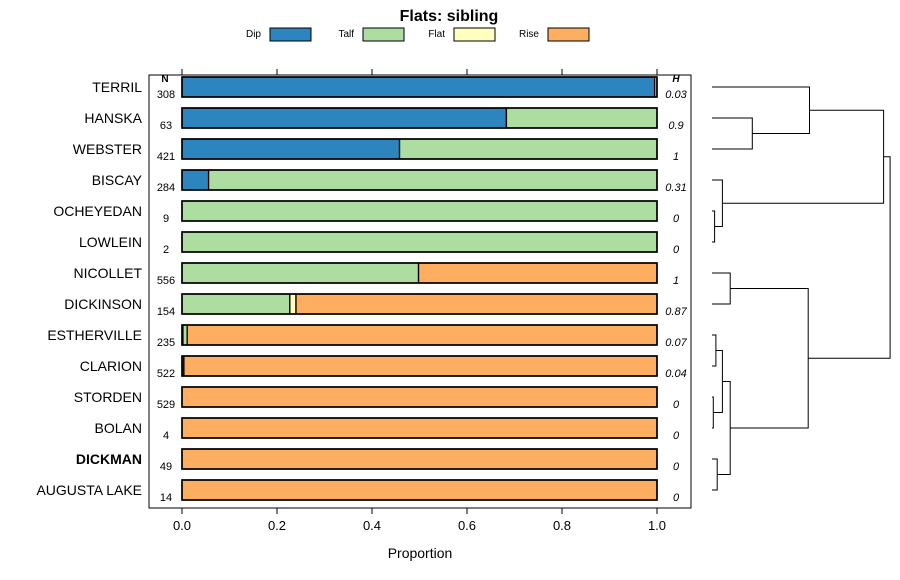  I want to click on n-value: 4, so click(166, 436).